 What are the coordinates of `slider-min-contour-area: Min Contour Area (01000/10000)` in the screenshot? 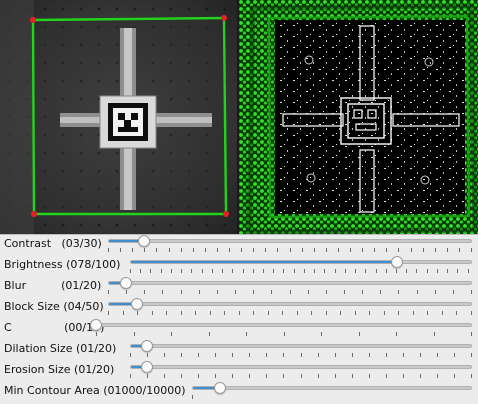 It's located at (239, 392).